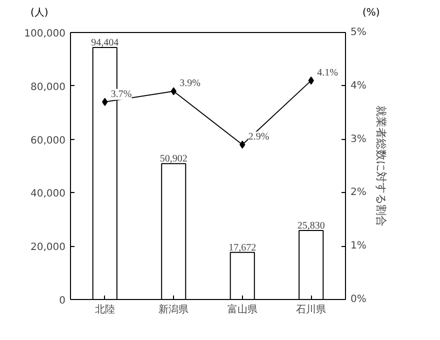 The width and height of the screenshot is (440, 340). I want to click on x-tick-label: 北陸, so click(104, 310).